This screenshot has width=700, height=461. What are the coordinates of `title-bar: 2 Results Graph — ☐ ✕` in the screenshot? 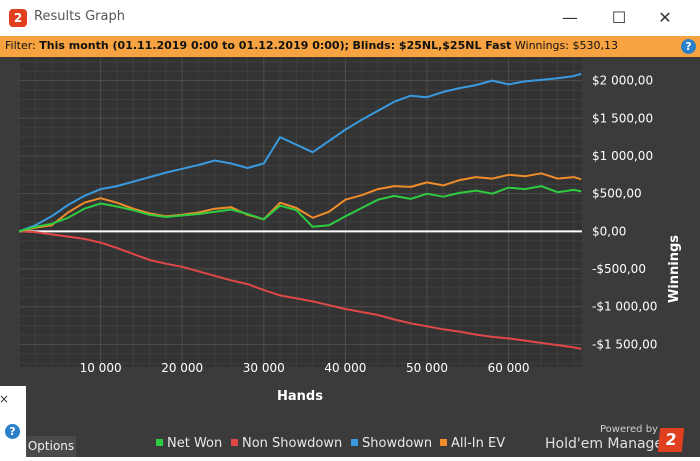 It's located at (350, 18).